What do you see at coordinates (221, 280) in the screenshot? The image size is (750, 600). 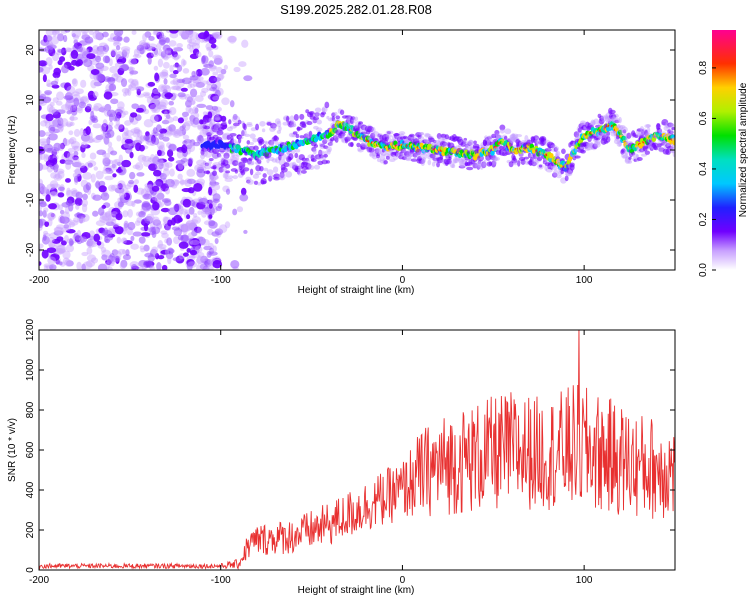 I see `x-tick-label: -100` at bounding box center [221, 280].